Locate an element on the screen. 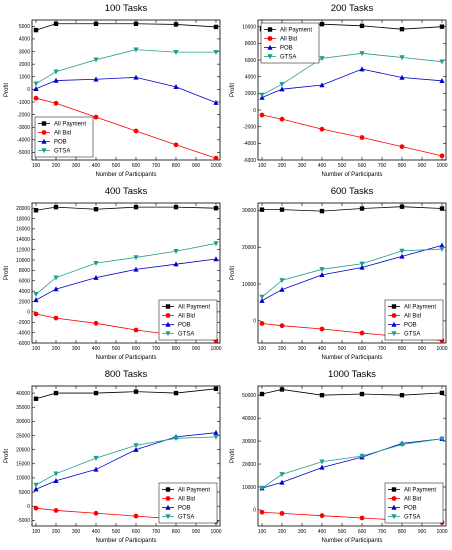 This screenshot has width=452, height=550. x-tick-label: 200 is located at coordinates (282, 349).